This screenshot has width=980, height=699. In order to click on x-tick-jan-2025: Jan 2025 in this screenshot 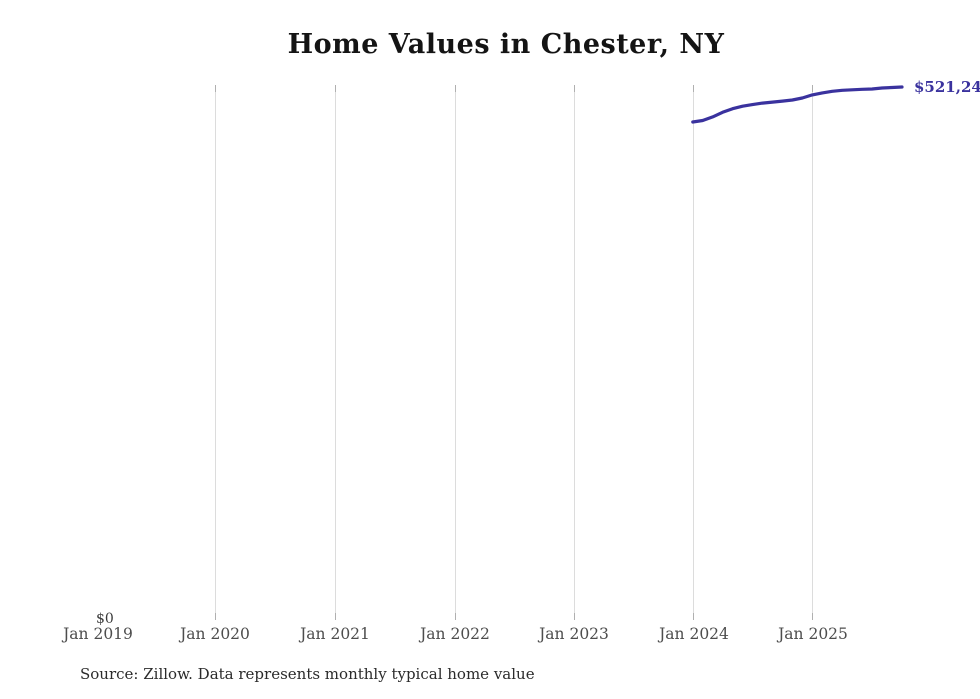, I will do `click(813, 634)`.